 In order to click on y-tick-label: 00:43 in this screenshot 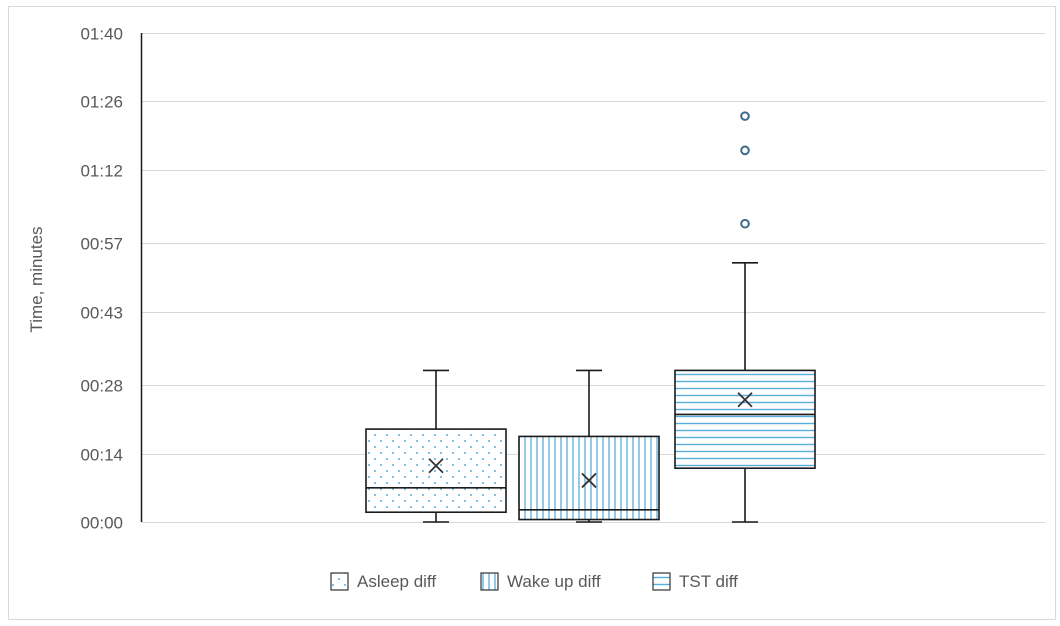, I will do `click(101, 313)`.